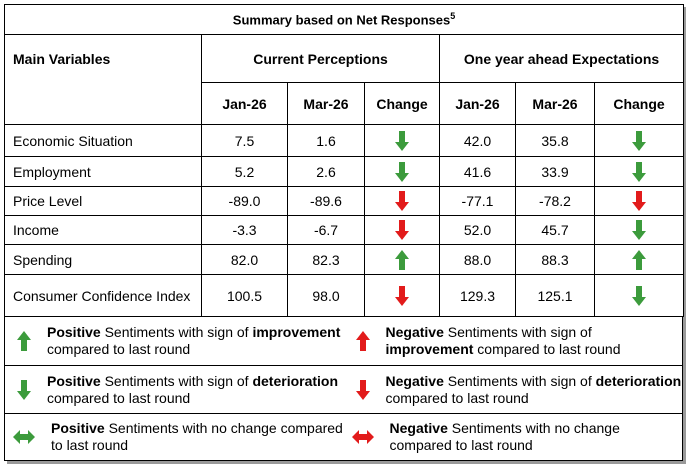 This screenshot has height=467, width=689. What do you see at coordinates (244, 140) in the screenshot?
I see `value-cell: 7.5` at bounding box center [244, 140].